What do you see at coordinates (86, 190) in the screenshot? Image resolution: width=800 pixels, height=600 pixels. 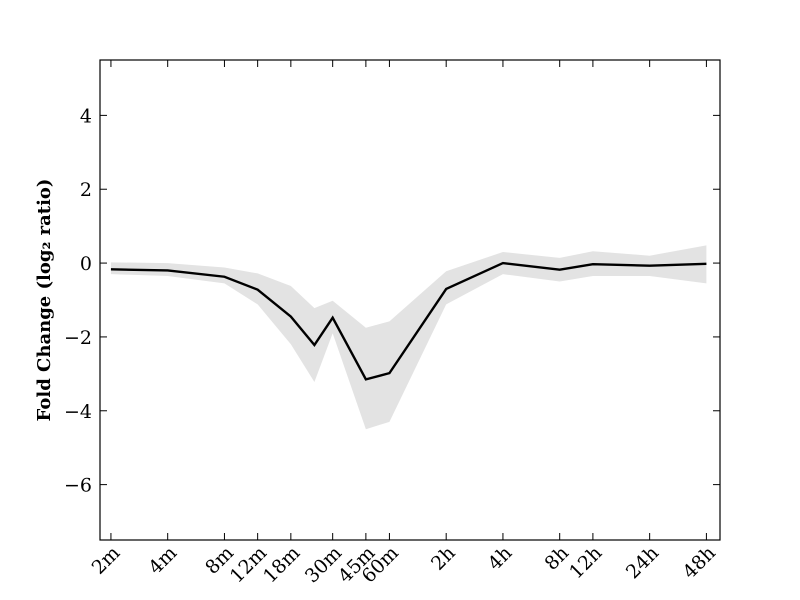 I see `y-tick-label: 2` at bounding box center [86, 190].